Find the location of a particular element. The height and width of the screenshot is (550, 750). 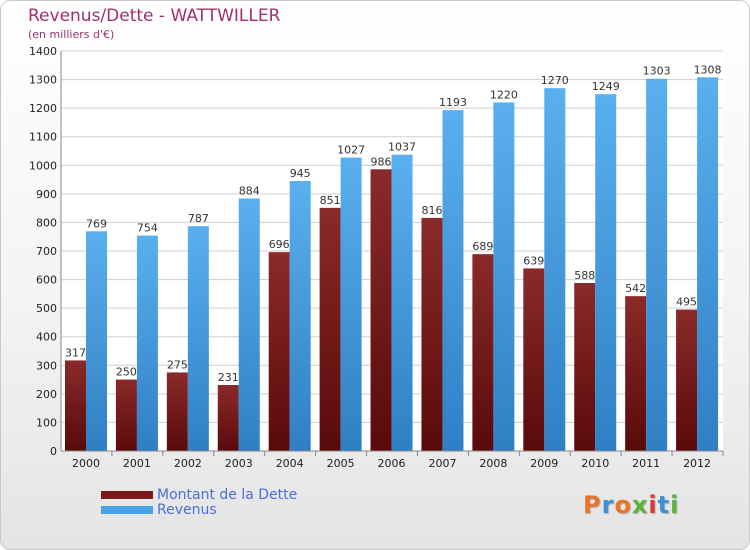

y-tick-label: 300 is located at coordinates (46, 365).